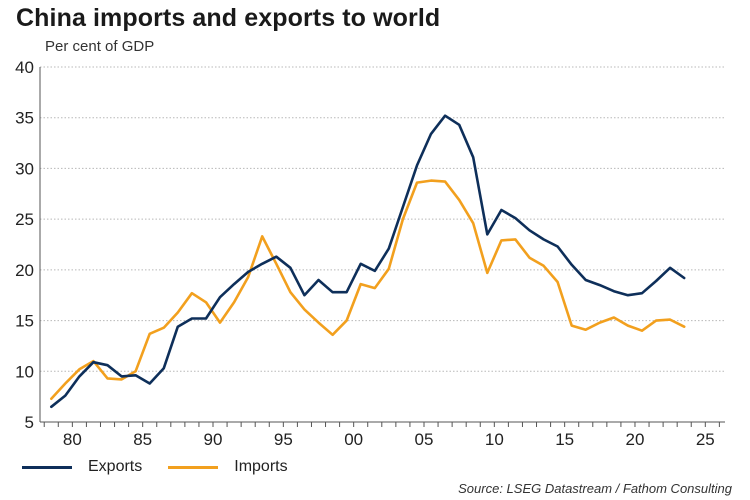 This screenshot has width=750, height=500. What do you see at coordinates (228, 18) in the screenshot?
I see `chart-title: China imports and exports to world` at bounding box center [228, 18].